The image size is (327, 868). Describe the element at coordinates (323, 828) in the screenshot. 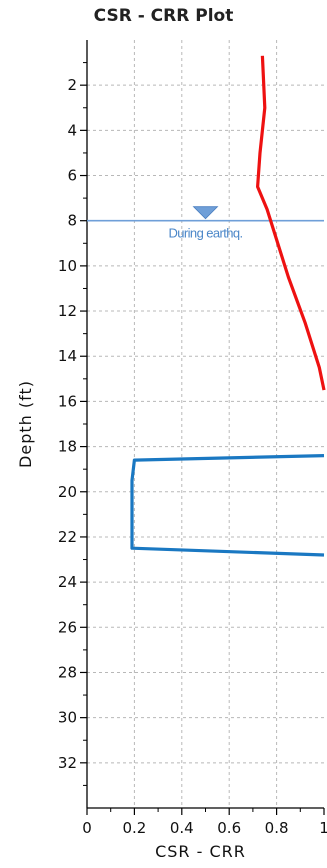

I see `x-tick-label: 1` at that location.